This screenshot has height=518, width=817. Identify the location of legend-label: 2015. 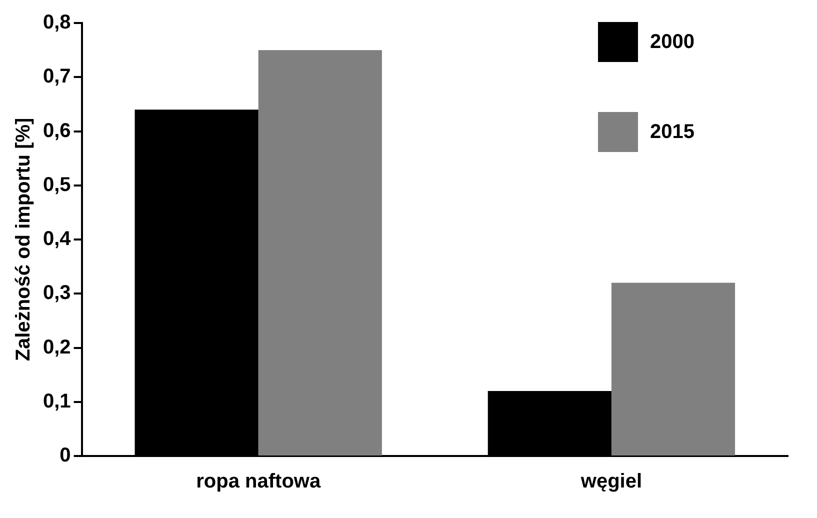
(672, 132).